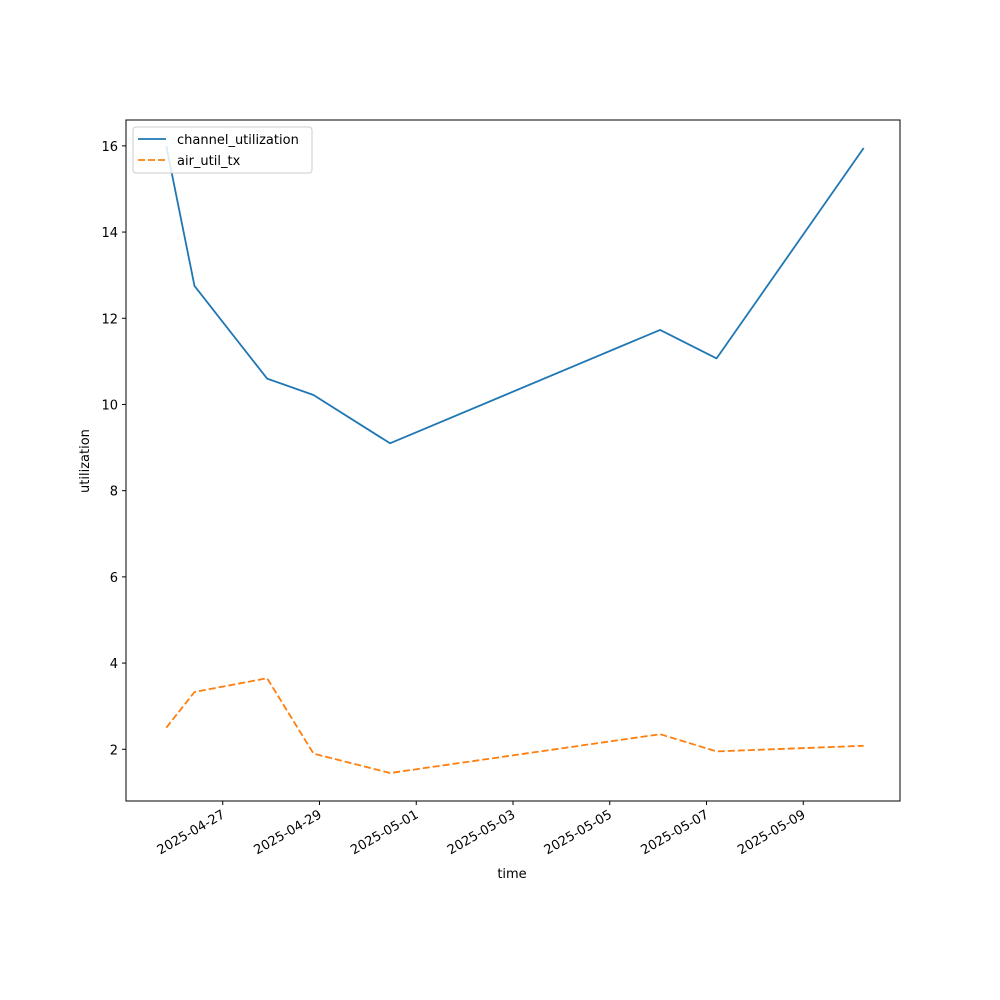 The height and width of the screenshot is (1000, 1000). I want to click on y-tick-label: 12, so click(109, 319).